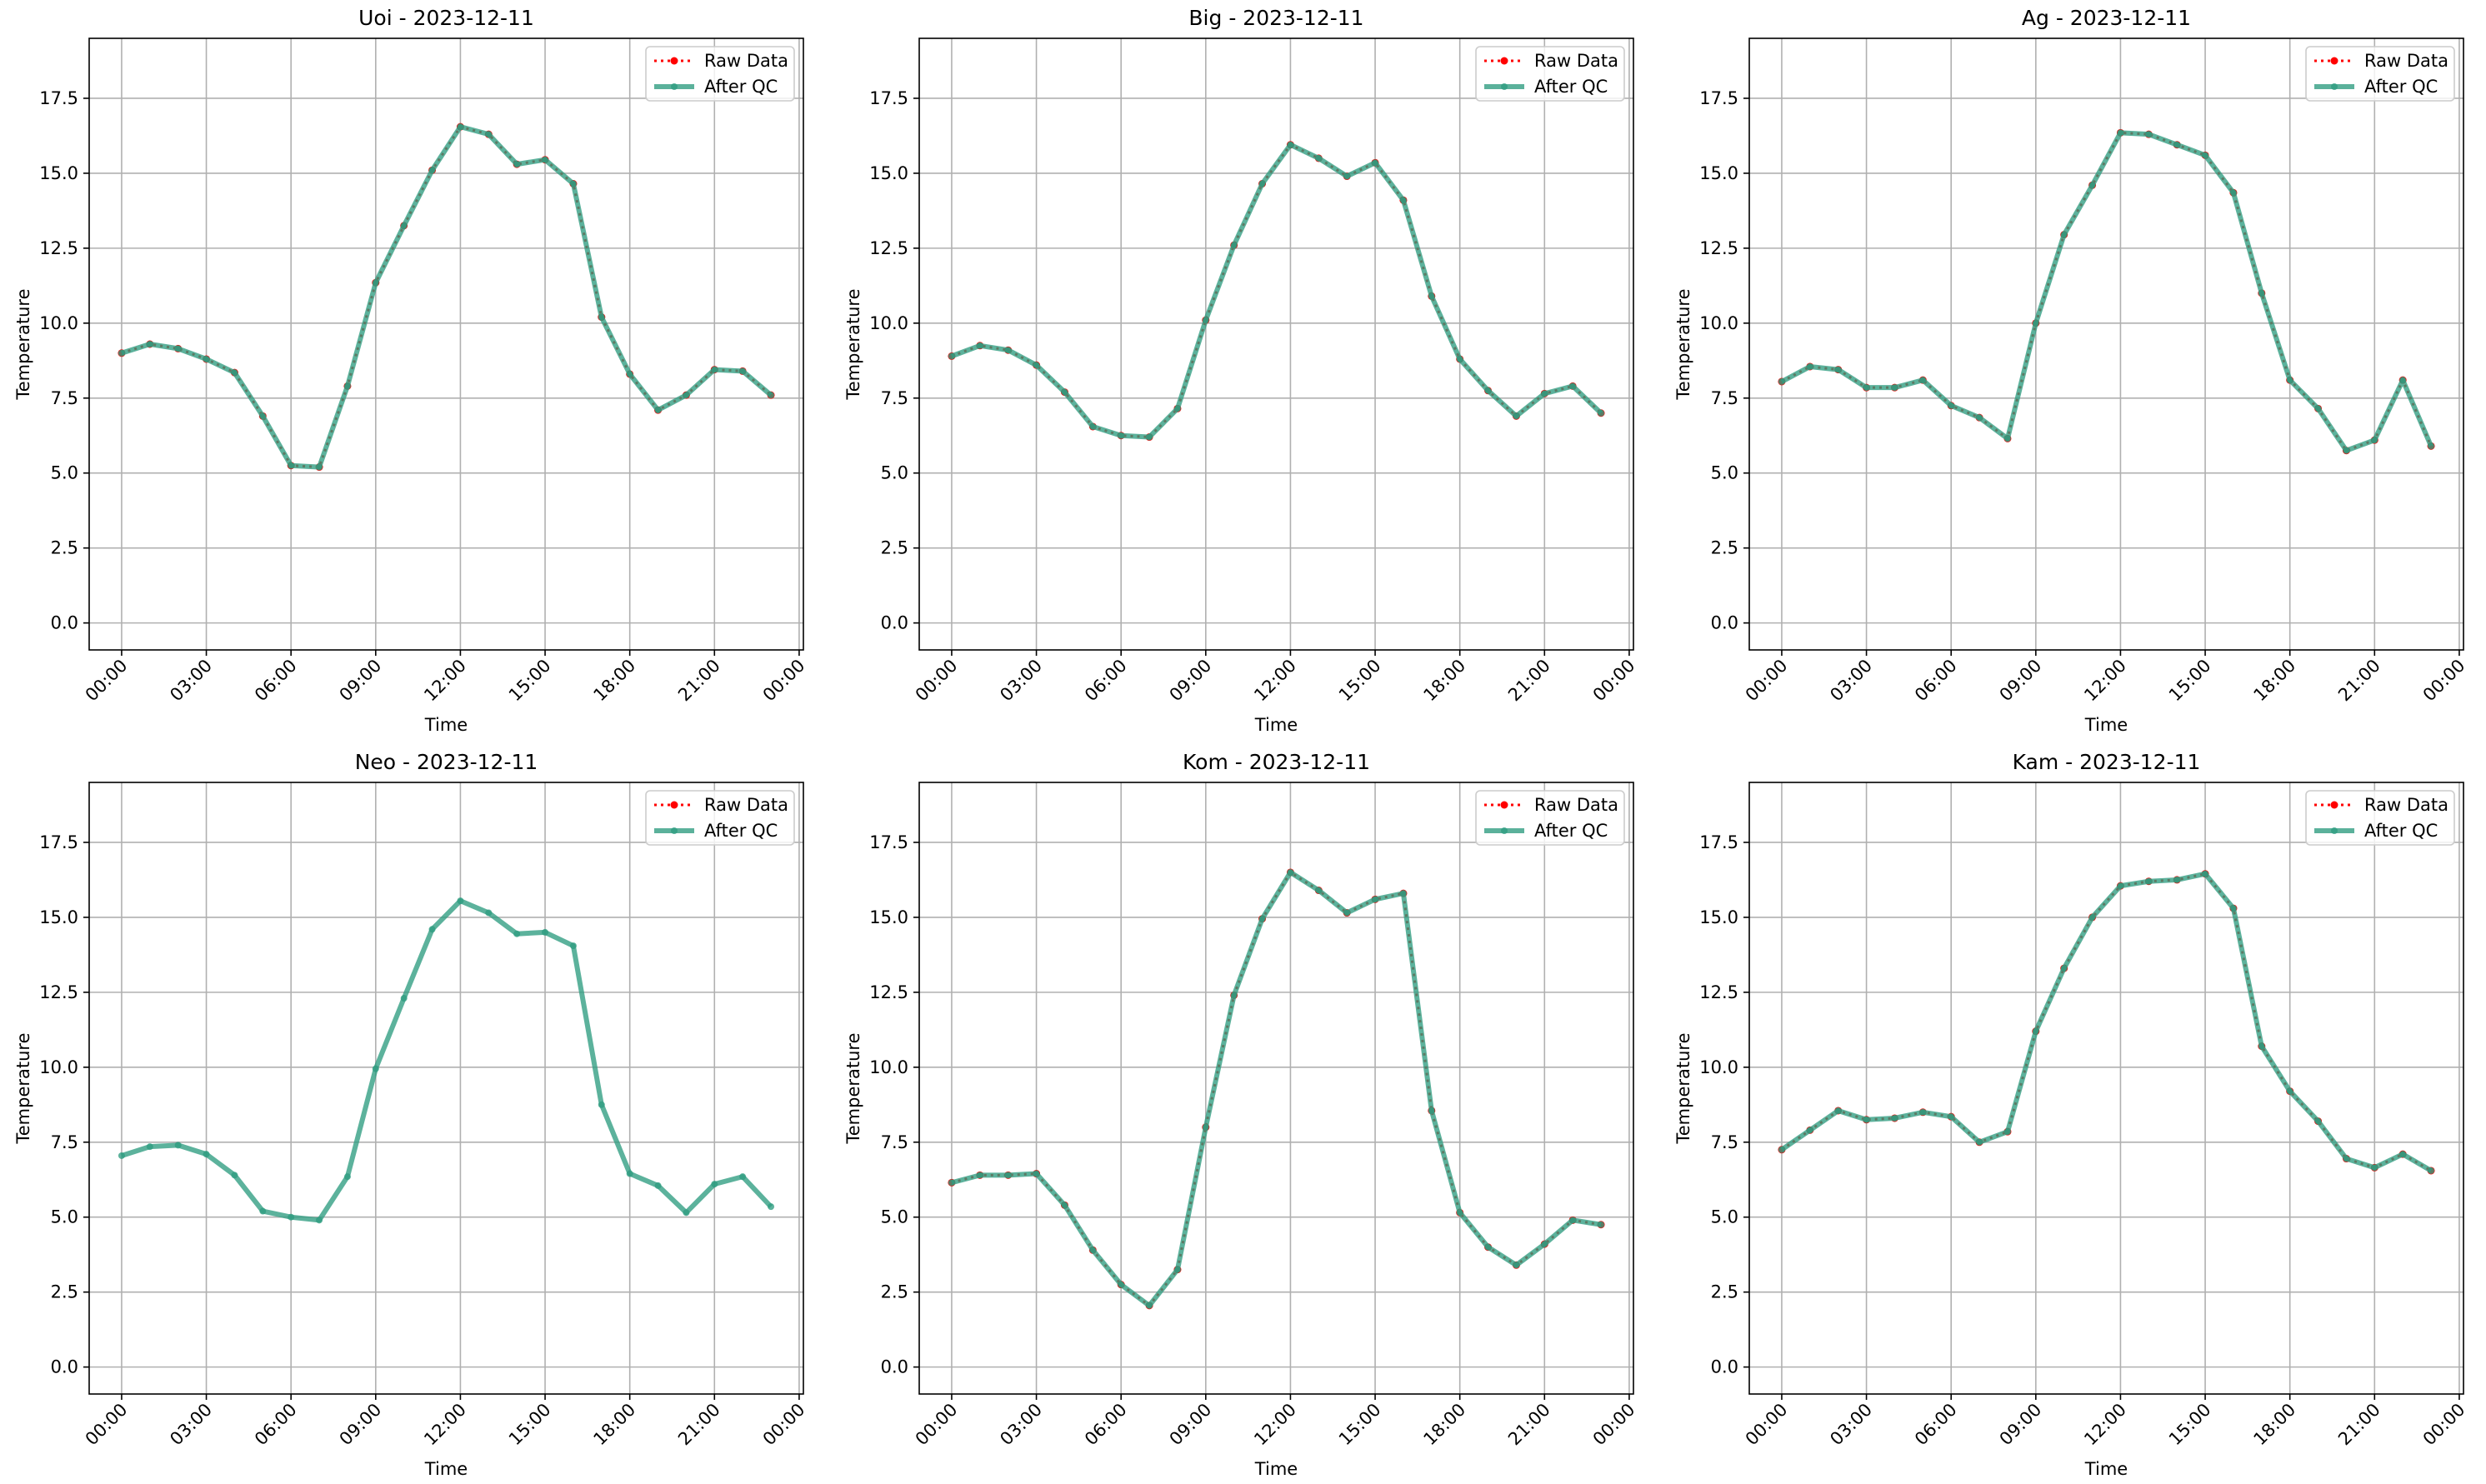  What do you see at coordinates (2106, 18) in the screenshot?
I see `chart-title: Ag - 2023-12-11` at bounding box center [2106, 18].